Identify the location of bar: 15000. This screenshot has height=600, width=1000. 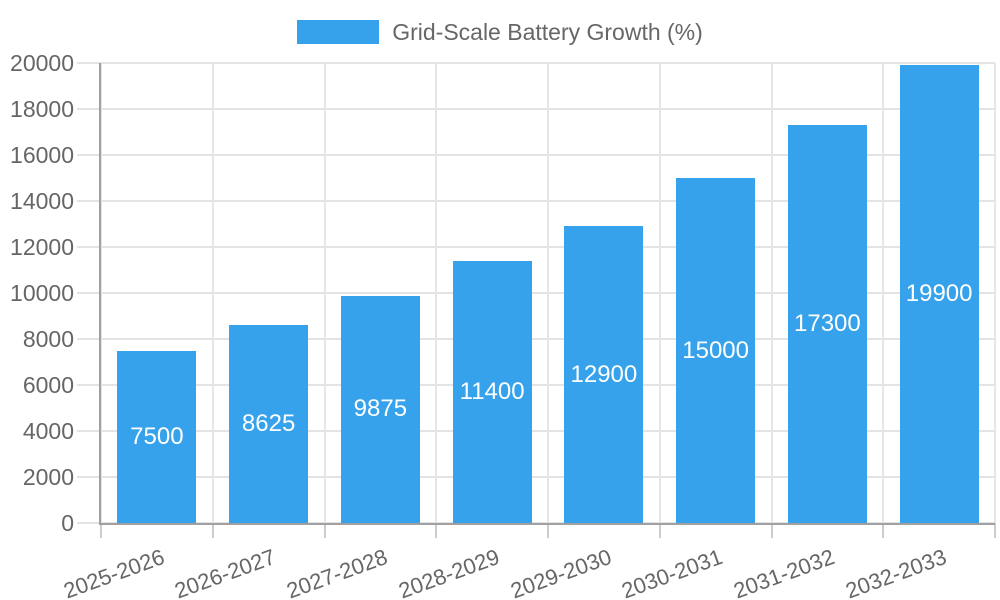
(716, 350).